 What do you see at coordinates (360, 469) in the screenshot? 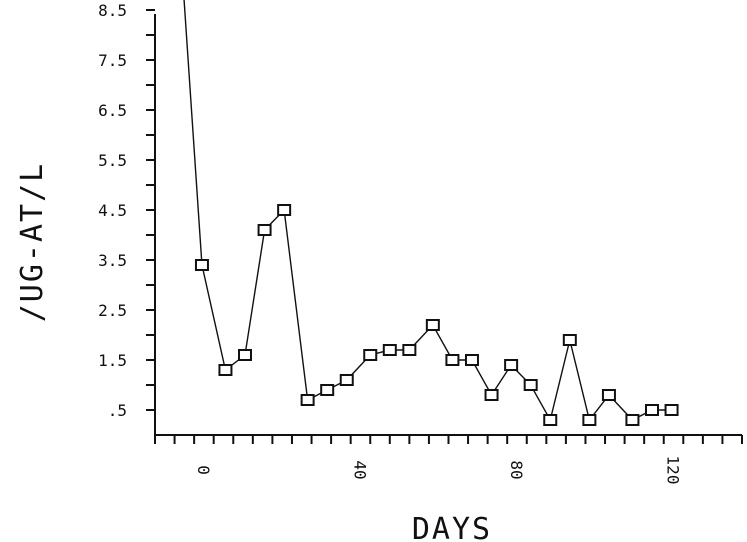
I see `x-tick-label: 40` at bounding box center [360, 469].